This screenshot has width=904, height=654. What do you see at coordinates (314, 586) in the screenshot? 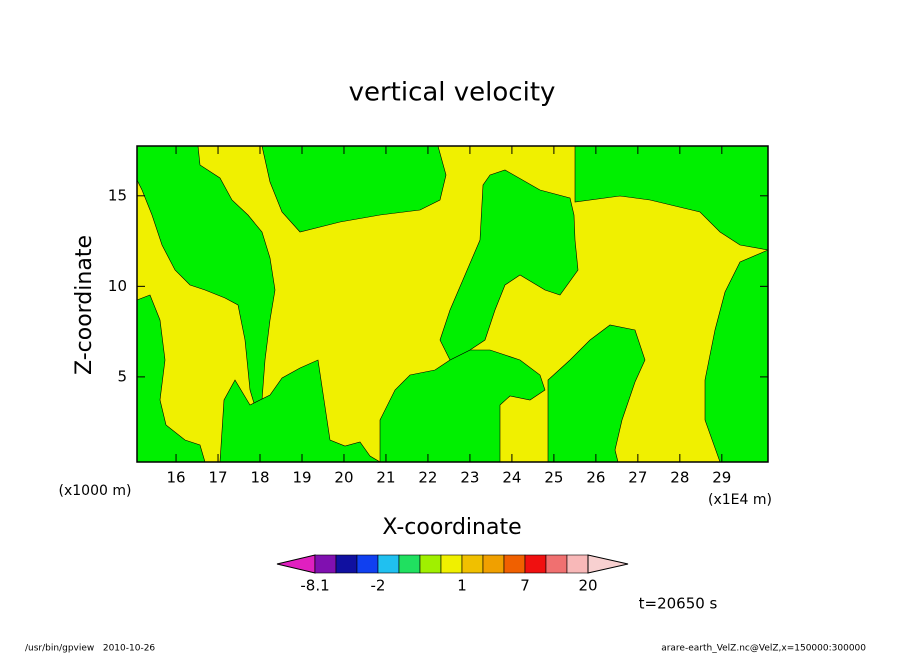
I see `colorbar-label: -8.1` at bounding box center [314, 586].